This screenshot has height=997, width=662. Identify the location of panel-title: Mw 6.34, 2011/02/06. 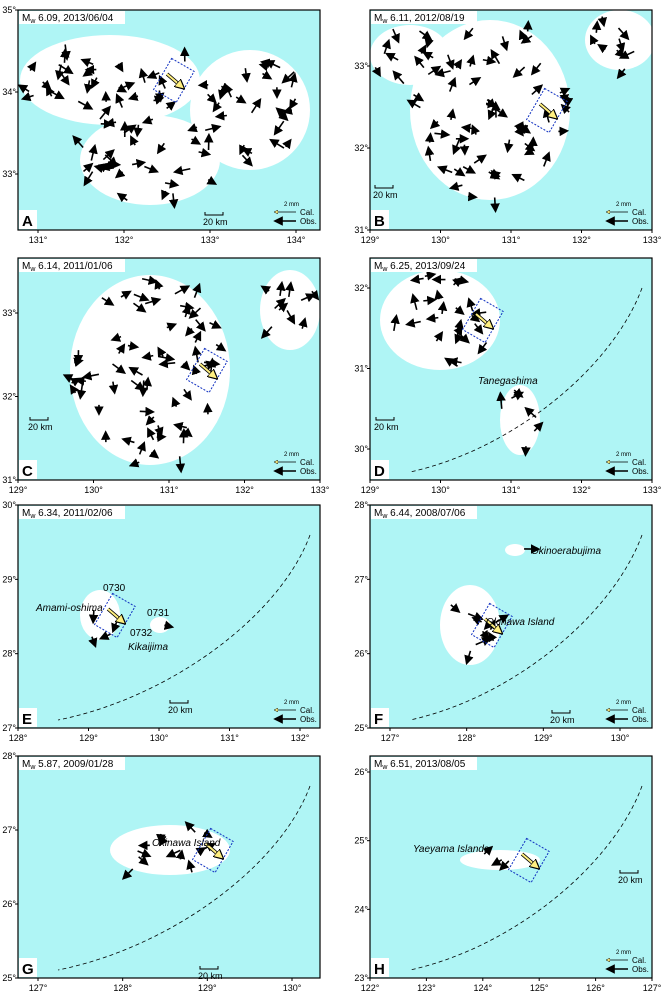
(67, 514).